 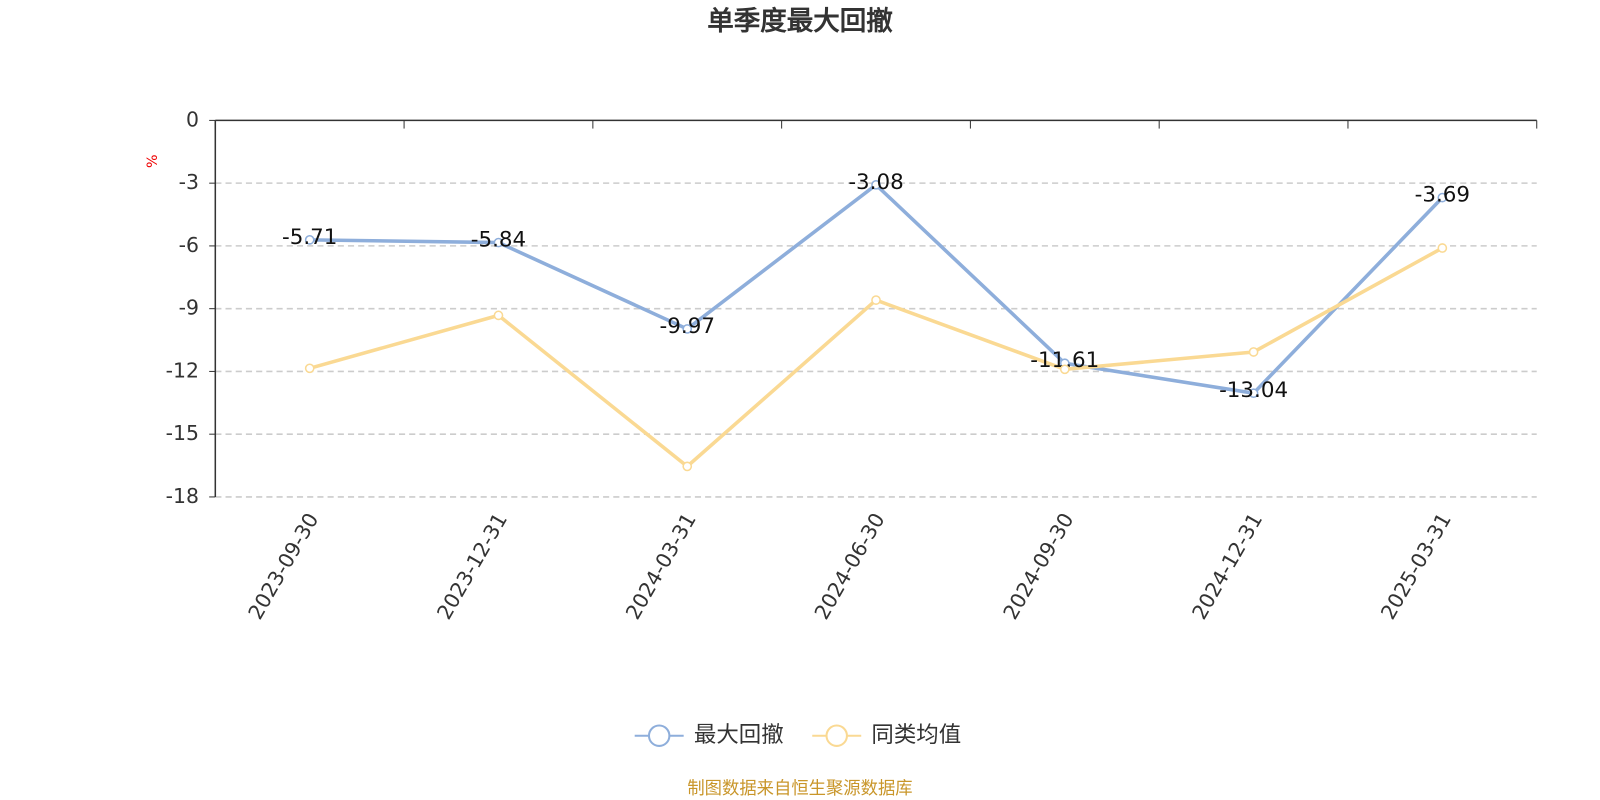 What do you see at coordinates (739, 735) in the screenshot?
I see `legend-label: 最大回撤` at bounding box center [739, 735].